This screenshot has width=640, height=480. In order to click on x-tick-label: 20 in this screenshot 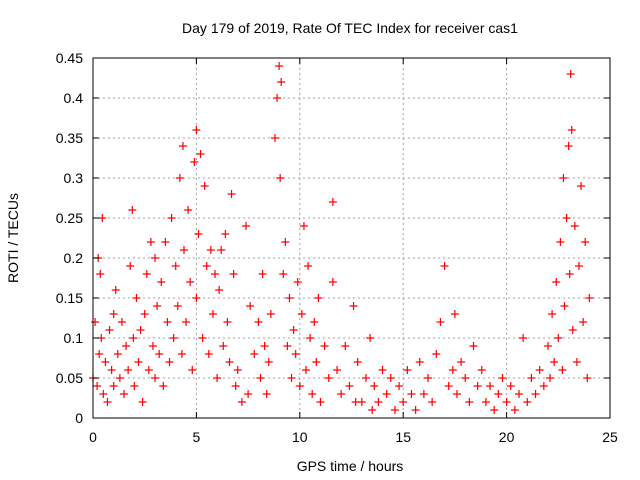, I will do `click(507, 437)`.